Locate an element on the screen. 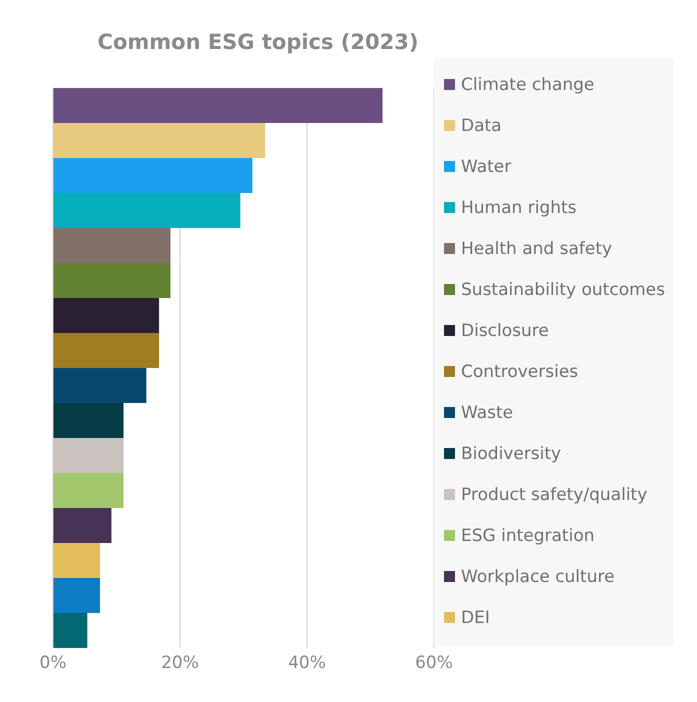  legend-label: DEI is located at coordinates (475, 618).